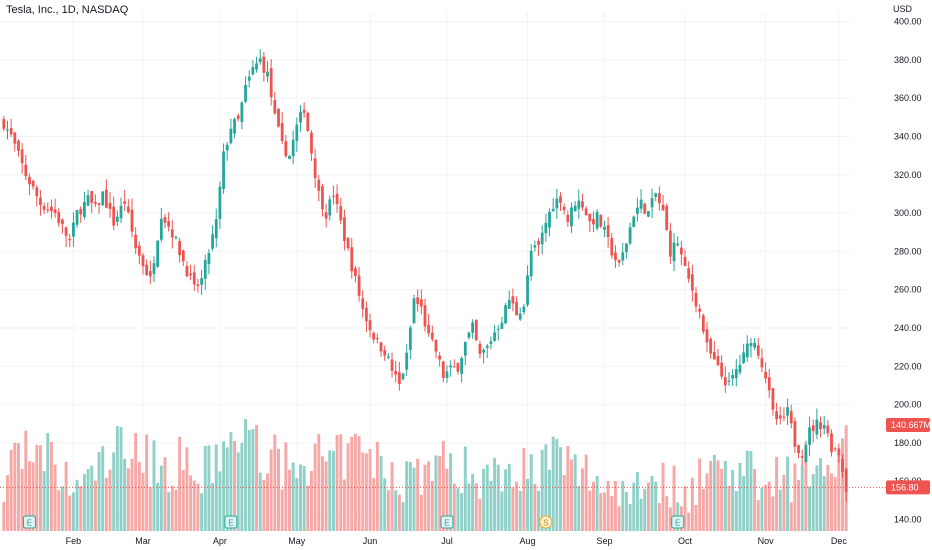 This screenshot has width=932, height=550. Describe the element at coordinates (908, 136) in the screenshot. I see `y-tick-label: 340.00` at that location.